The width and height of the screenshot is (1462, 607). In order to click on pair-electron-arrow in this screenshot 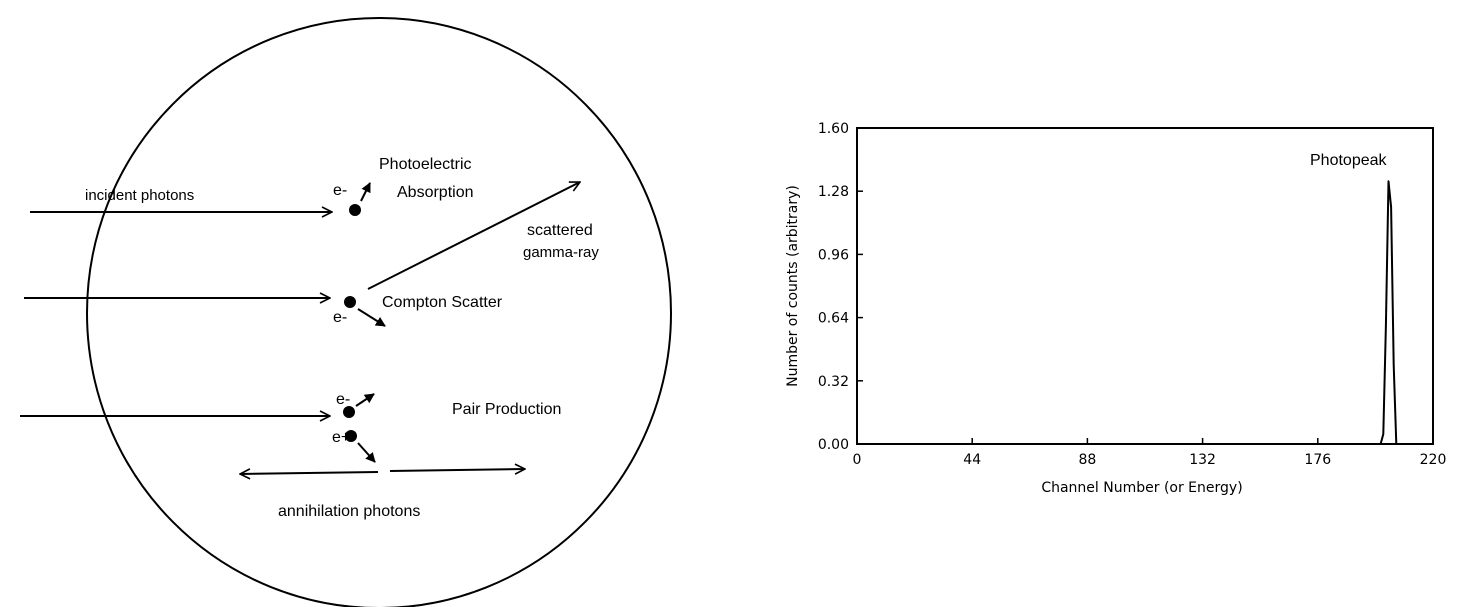, I will do `click(365, 400)`.